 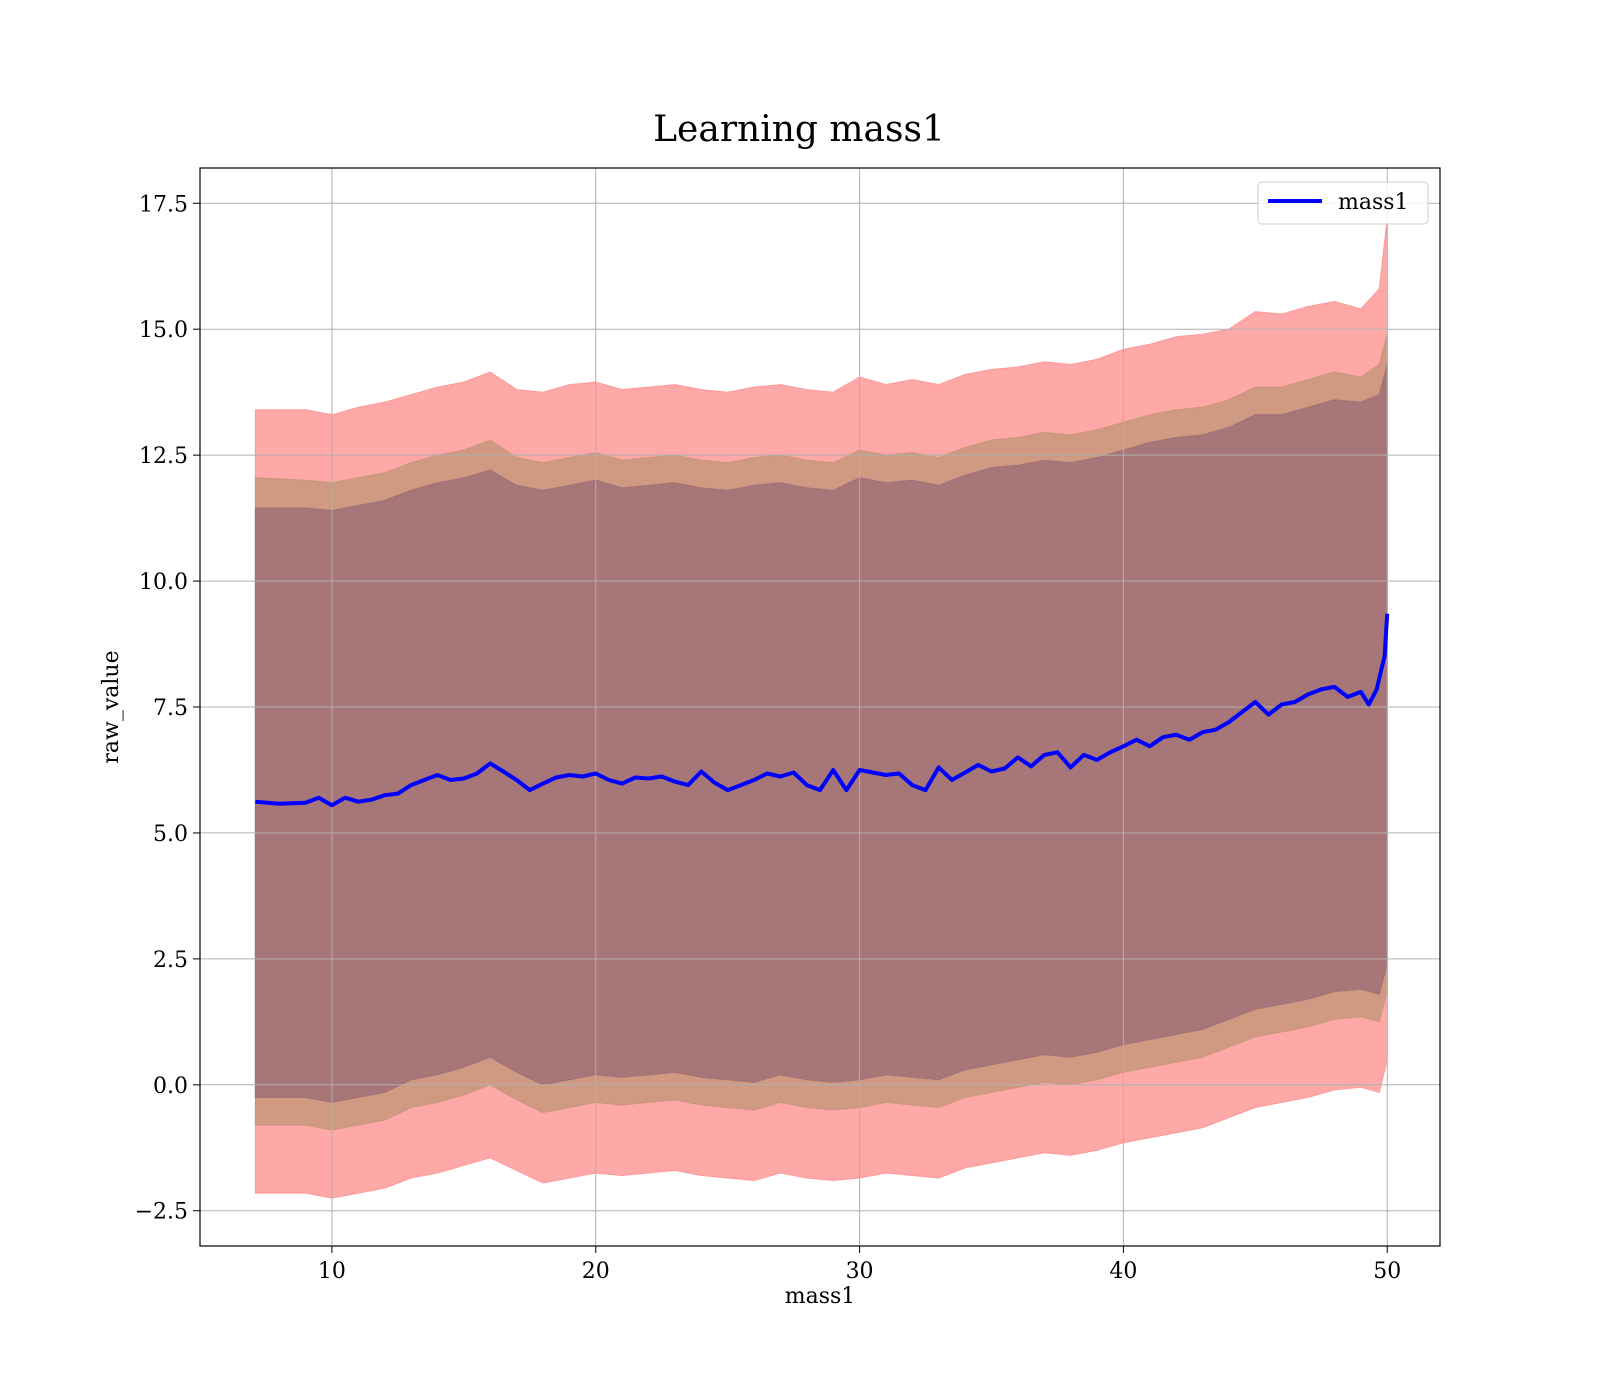 What do you see at coordinates (170, 1086) in the screenshot?
I see `y-tick-label: 0.0` at bounding box center [170, 1086].